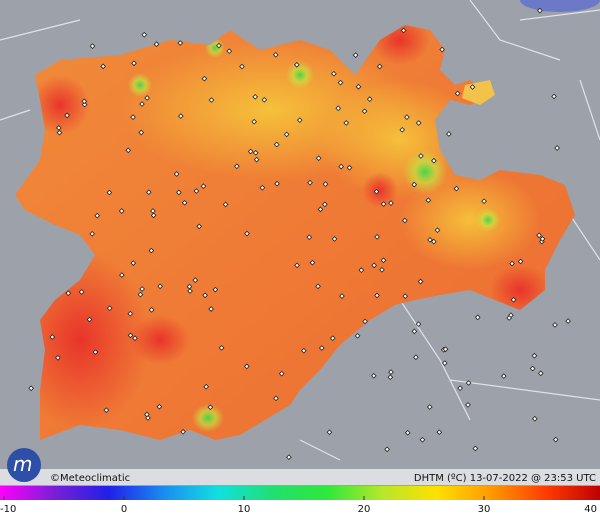  What do you see at coordinates (300, 493) in the screenshot?
I see `colorbar` at bounding box center [300, 493].